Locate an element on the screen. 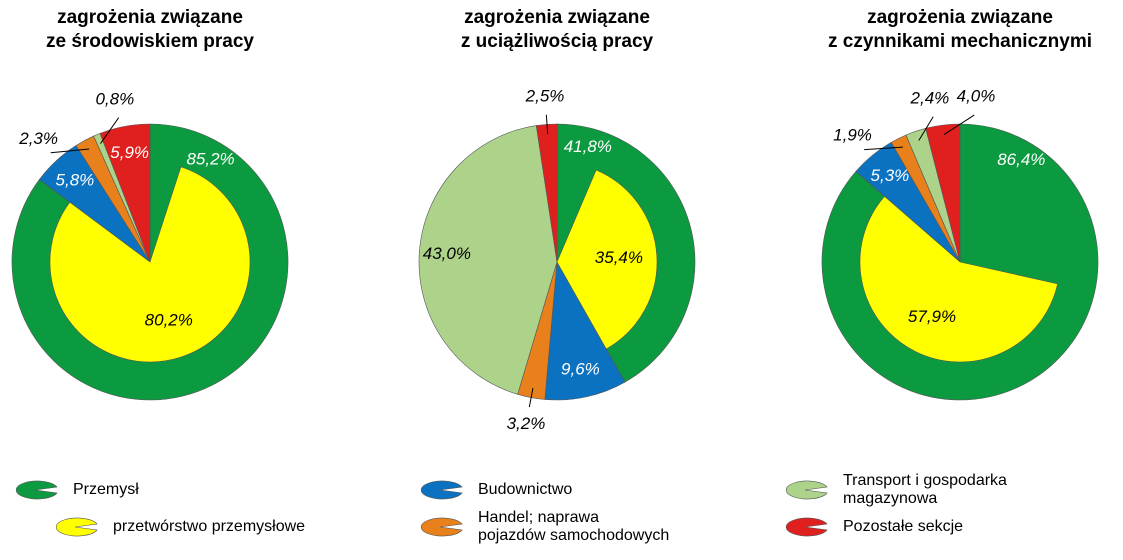 This screenshot has width=1123, height=560. legend-label: przetwórstwo przemysłowe is located at coordinates (209, 526).